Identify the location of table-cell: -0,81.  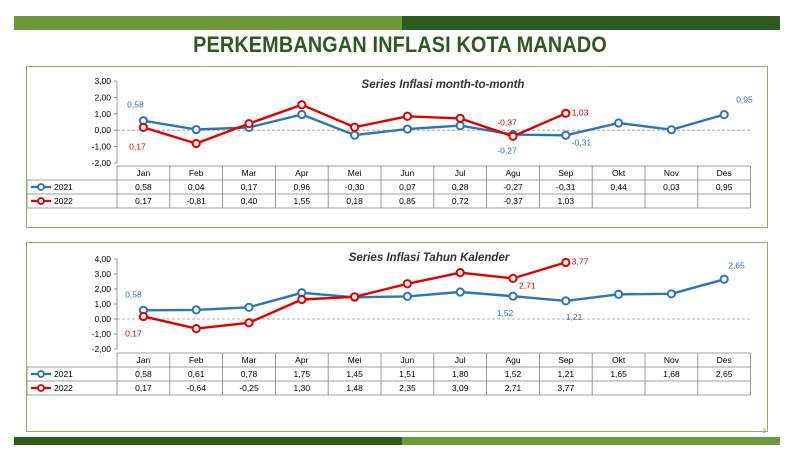
(197, 201).